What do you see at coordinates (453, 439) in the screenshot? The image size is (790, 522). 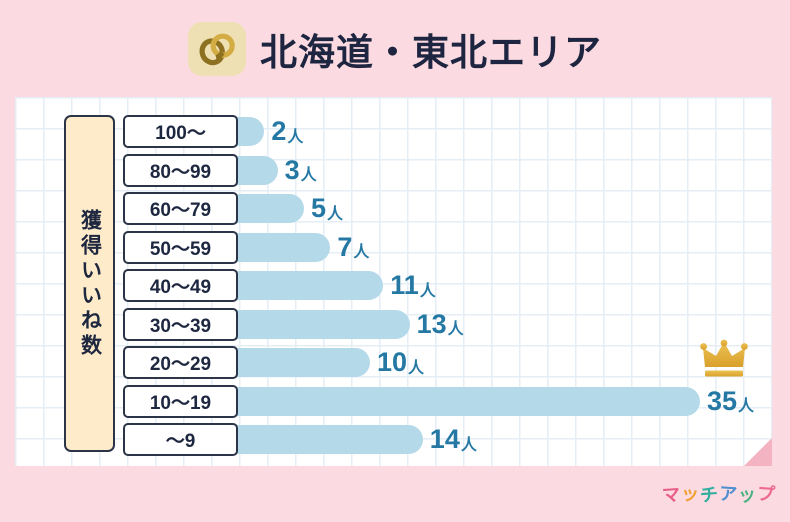 I see `value-label: 14 人` at bounding box center [453, 439].